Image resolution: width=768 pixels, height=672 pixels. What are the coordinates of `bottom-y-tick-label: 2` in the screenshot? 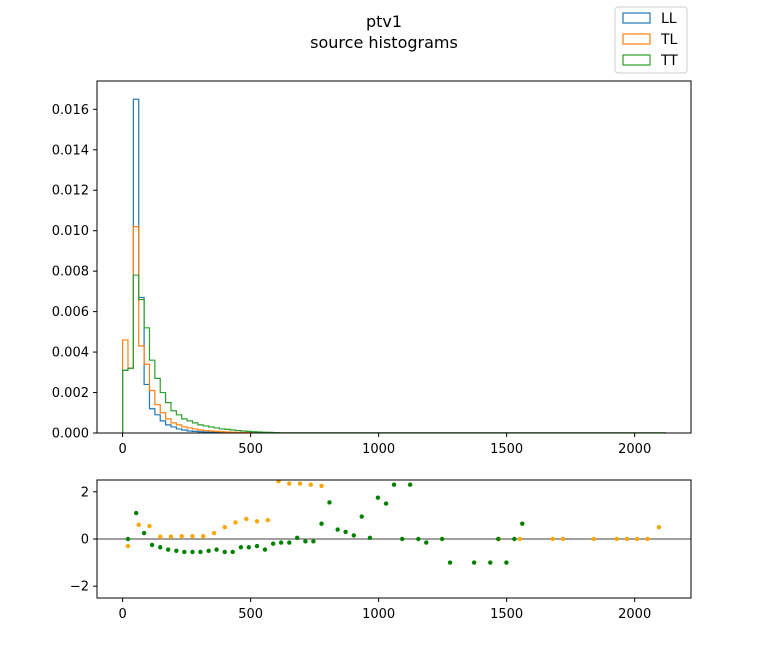 It's located at (85, 492).